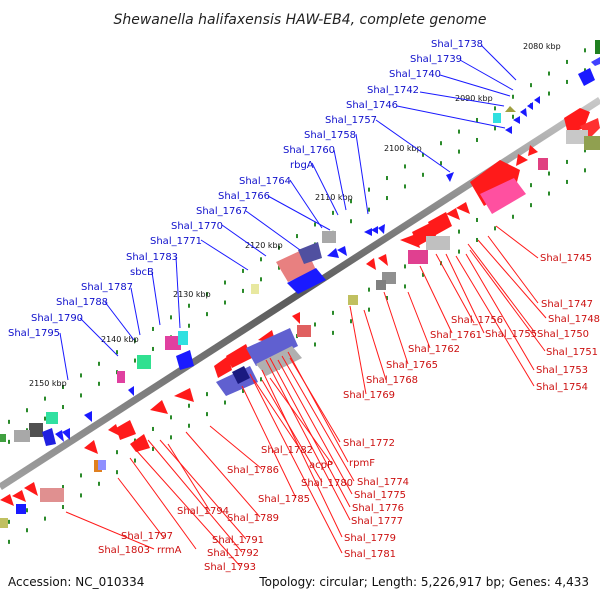 This screenshot has width=600, height=600. I want to click on gene-label: Shal_1795, so click(34, 333).